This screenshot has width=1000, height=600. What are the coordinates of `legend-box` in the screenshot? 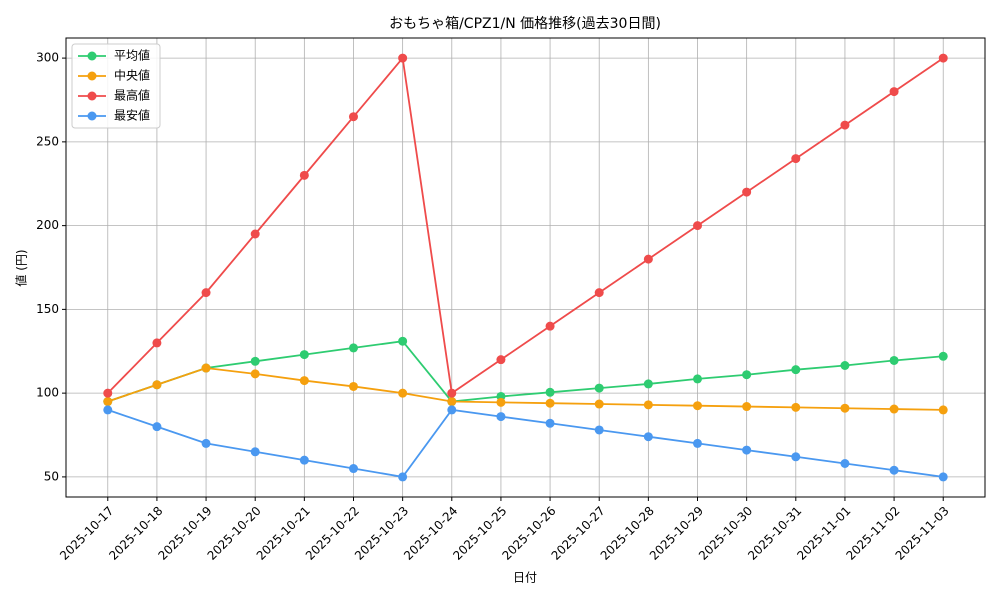 It's located at (116, 86).